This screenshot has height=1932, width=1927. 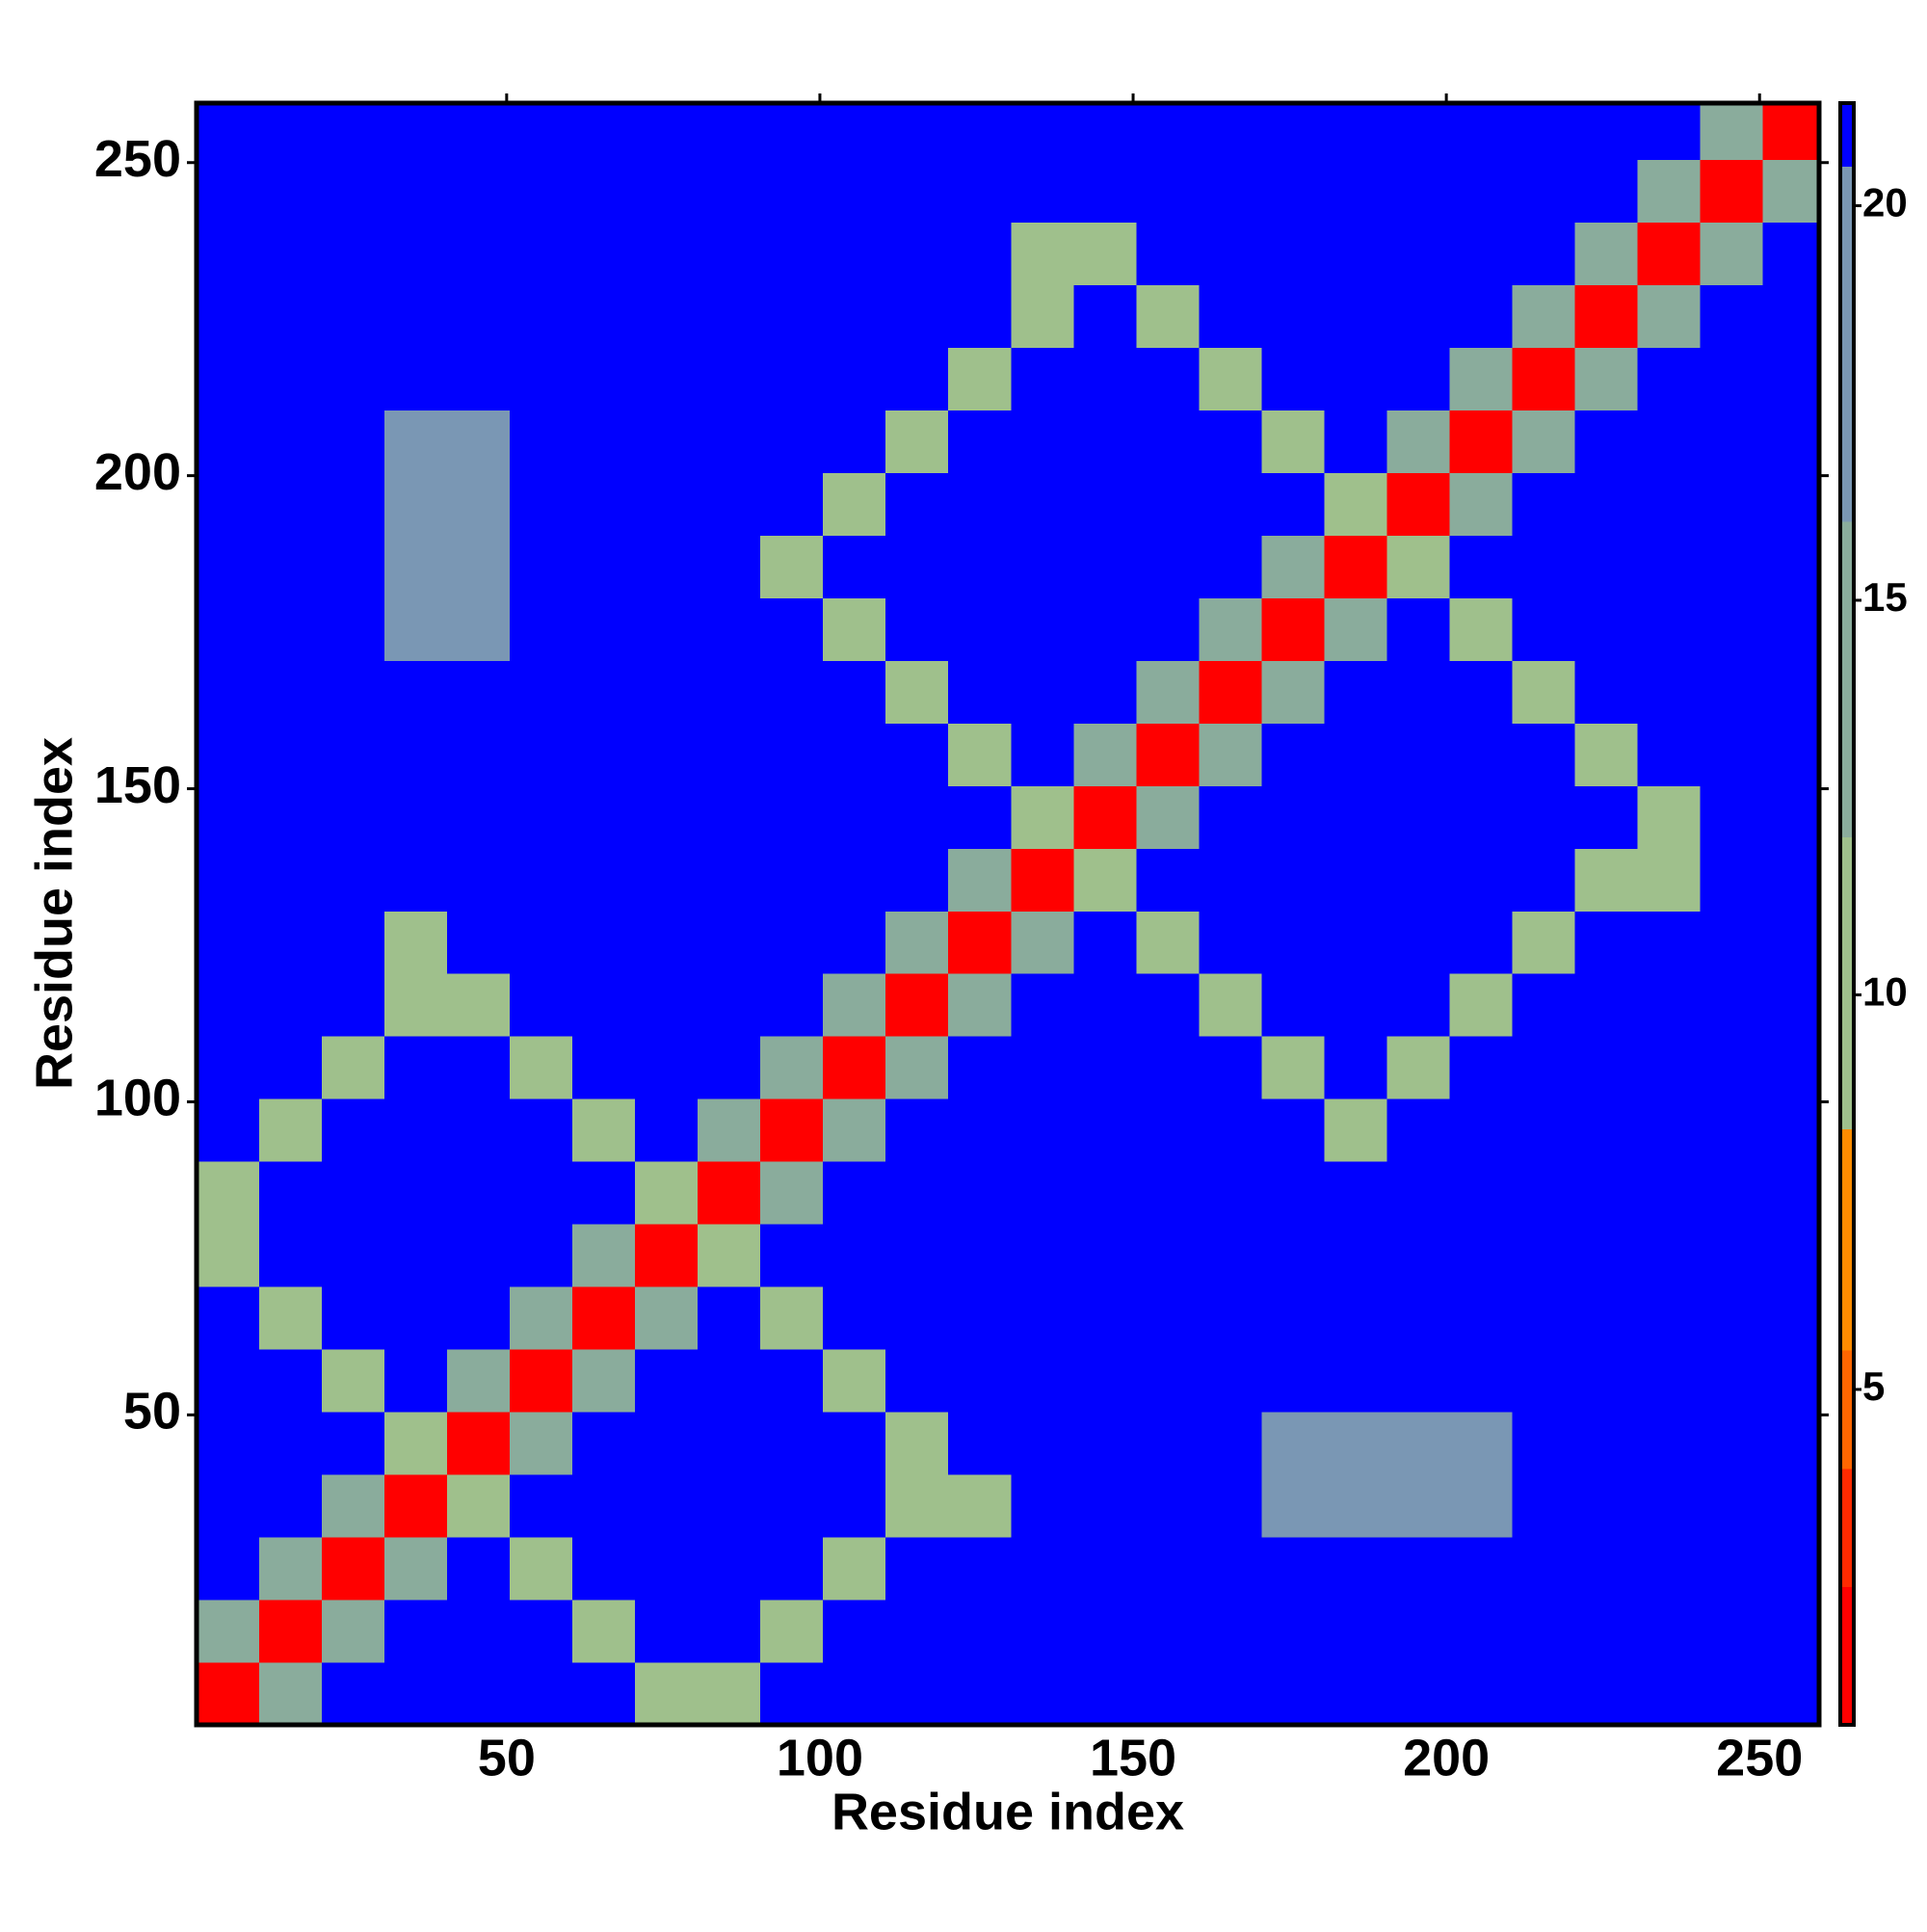 What do you see at coordinates (1759, 1757) in the screenshot?
I see `x-tick-label: 250` at bounding box center [1759, 1757].